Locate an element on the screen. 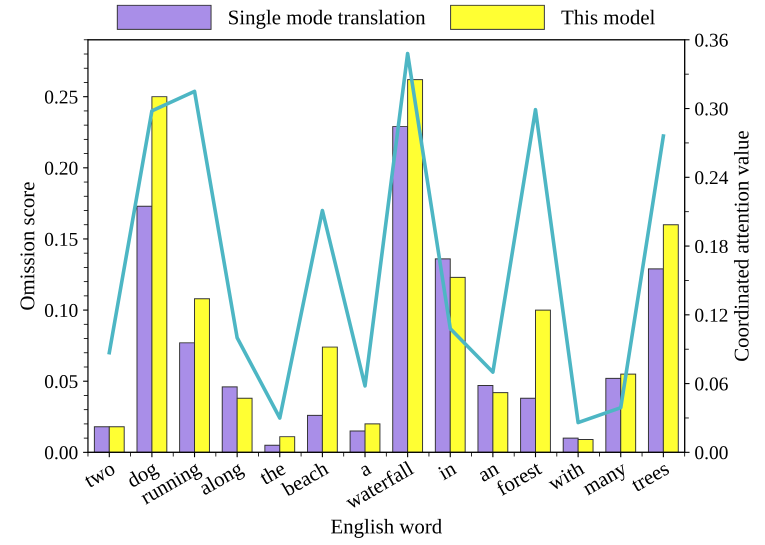 This screenshot has width=765, height=545. y-axis-title: Omission score is located at coordinates (27, 246).